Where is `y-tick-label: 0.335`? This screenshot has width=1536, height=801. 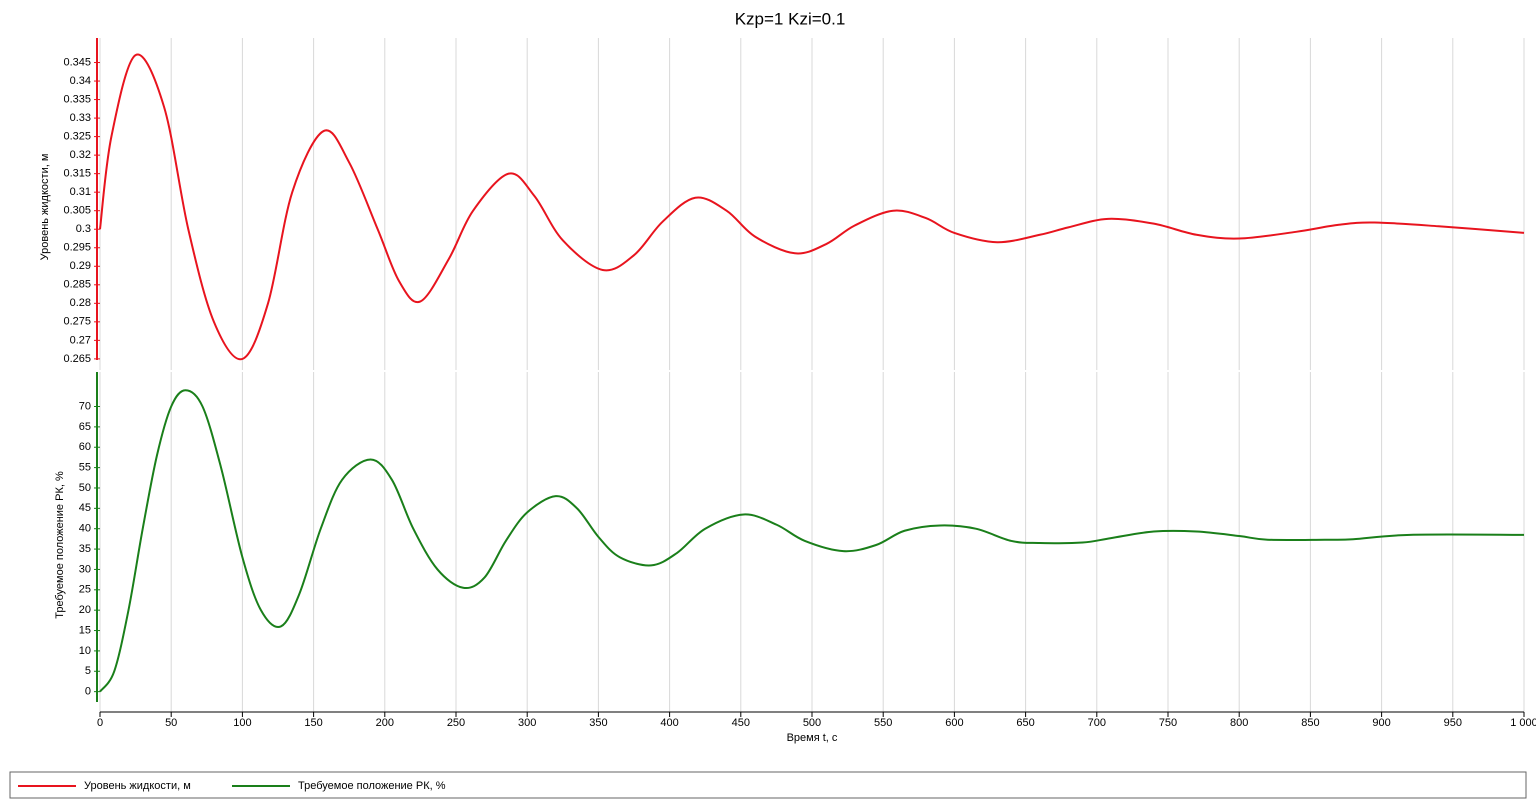 y-tick-label: 0.335 is located at coordinates (77, 99).